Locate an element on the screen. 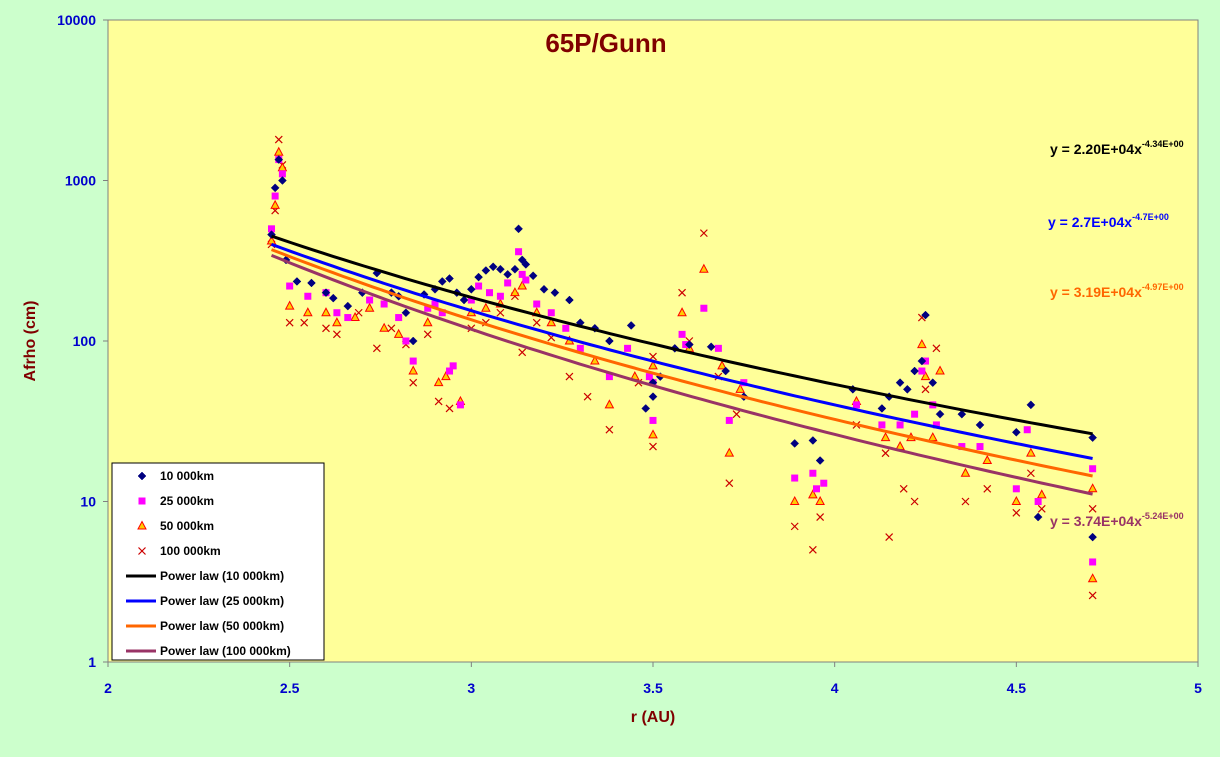 The width and height of the screenshot is (1220, 757). y-tick-label: 10000 is located at coordinates (76, 20).